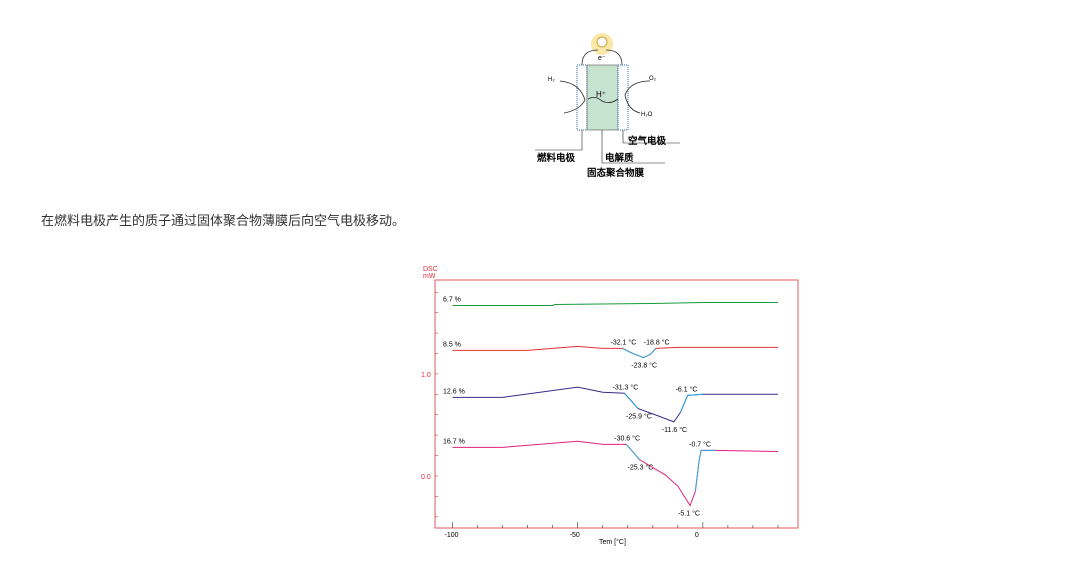 Image resolution: width=1069 pixels, height=571 pixels. What do you see at coordinates (452, 344) in the screenshot?
I see `series-label: 8.5 %` at bounding box center [452, 344].